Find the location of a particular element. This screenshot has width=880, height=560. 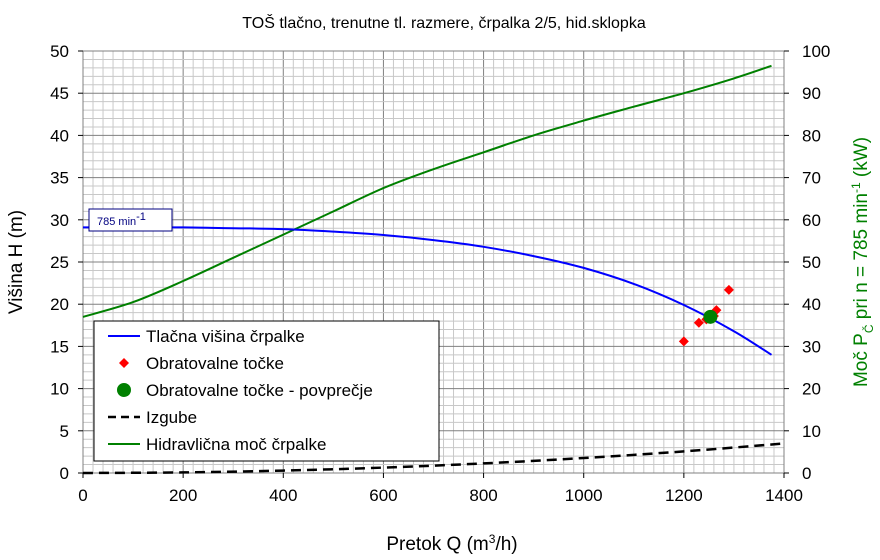

y-tick-label: 50 is located at coordinates (59, 51).